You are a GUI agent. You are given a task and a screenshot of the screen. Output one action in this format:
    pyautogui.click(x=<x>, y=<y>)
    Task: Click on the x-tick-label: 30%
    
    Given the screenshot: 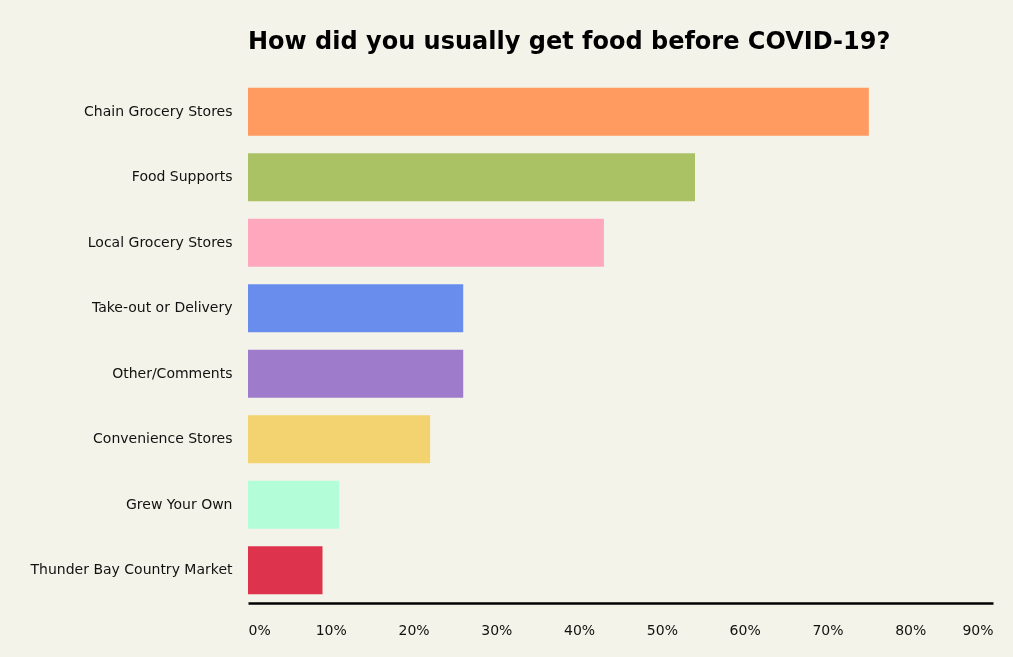 What is the action you would take?
    pyautogui.click(x=497, y=629)
    